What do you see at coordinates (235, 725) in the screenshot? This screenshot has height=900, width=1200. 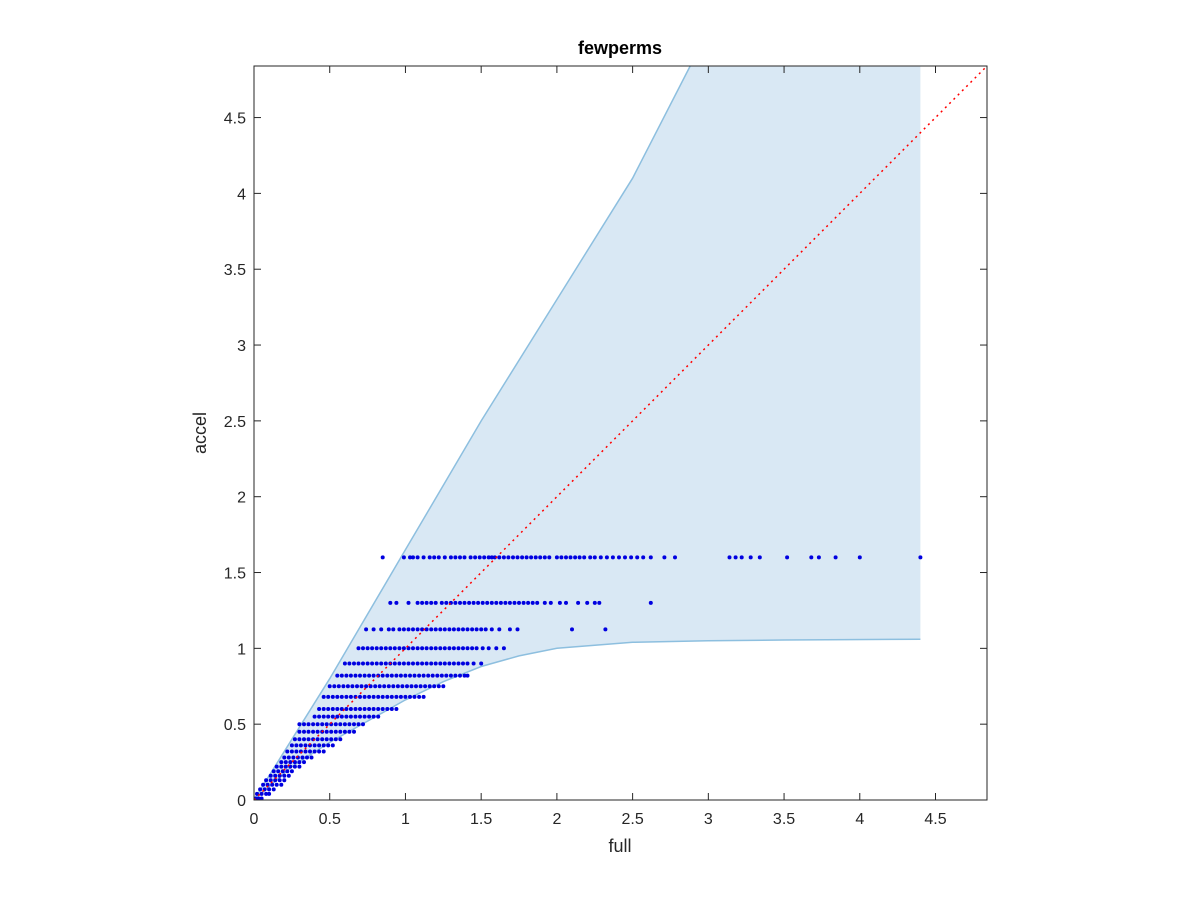 I see `y-tick-label: 0.5` at bounding box center [235, 725].